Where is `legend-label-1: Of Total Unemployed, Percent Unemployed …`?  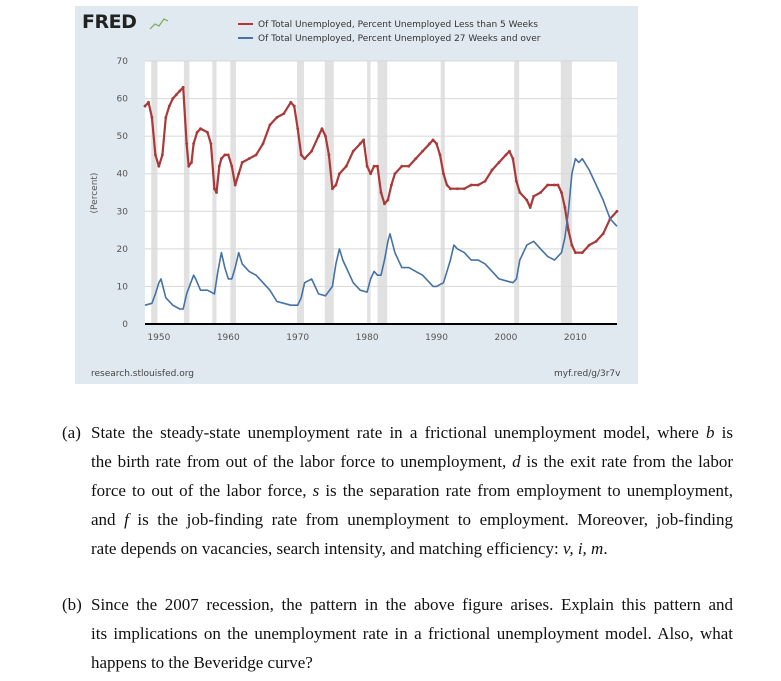 legend-label-1: Of Total Unemployed, Percent Unemployed … is located at coordinates (398, 25).